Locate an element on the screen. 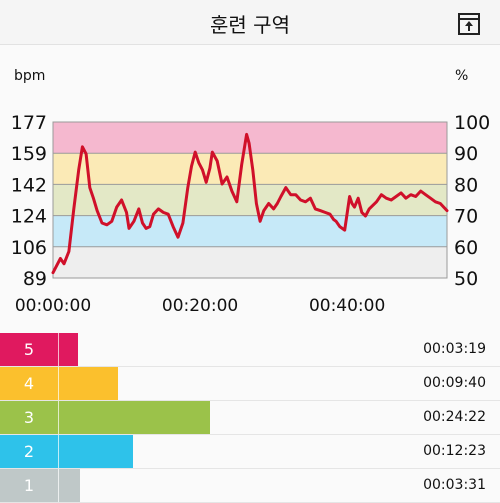  time-tick-label: 00:00:00 is located at coordinates (53, 306).